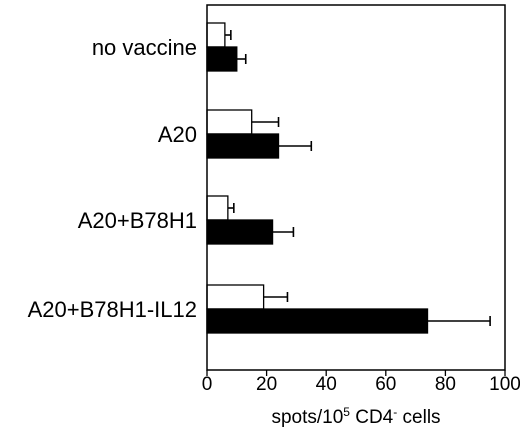 The width and height of the screenshot is (520, 440). I want to click on x-axis-title-part-1: spots/10, so click(307, 417).